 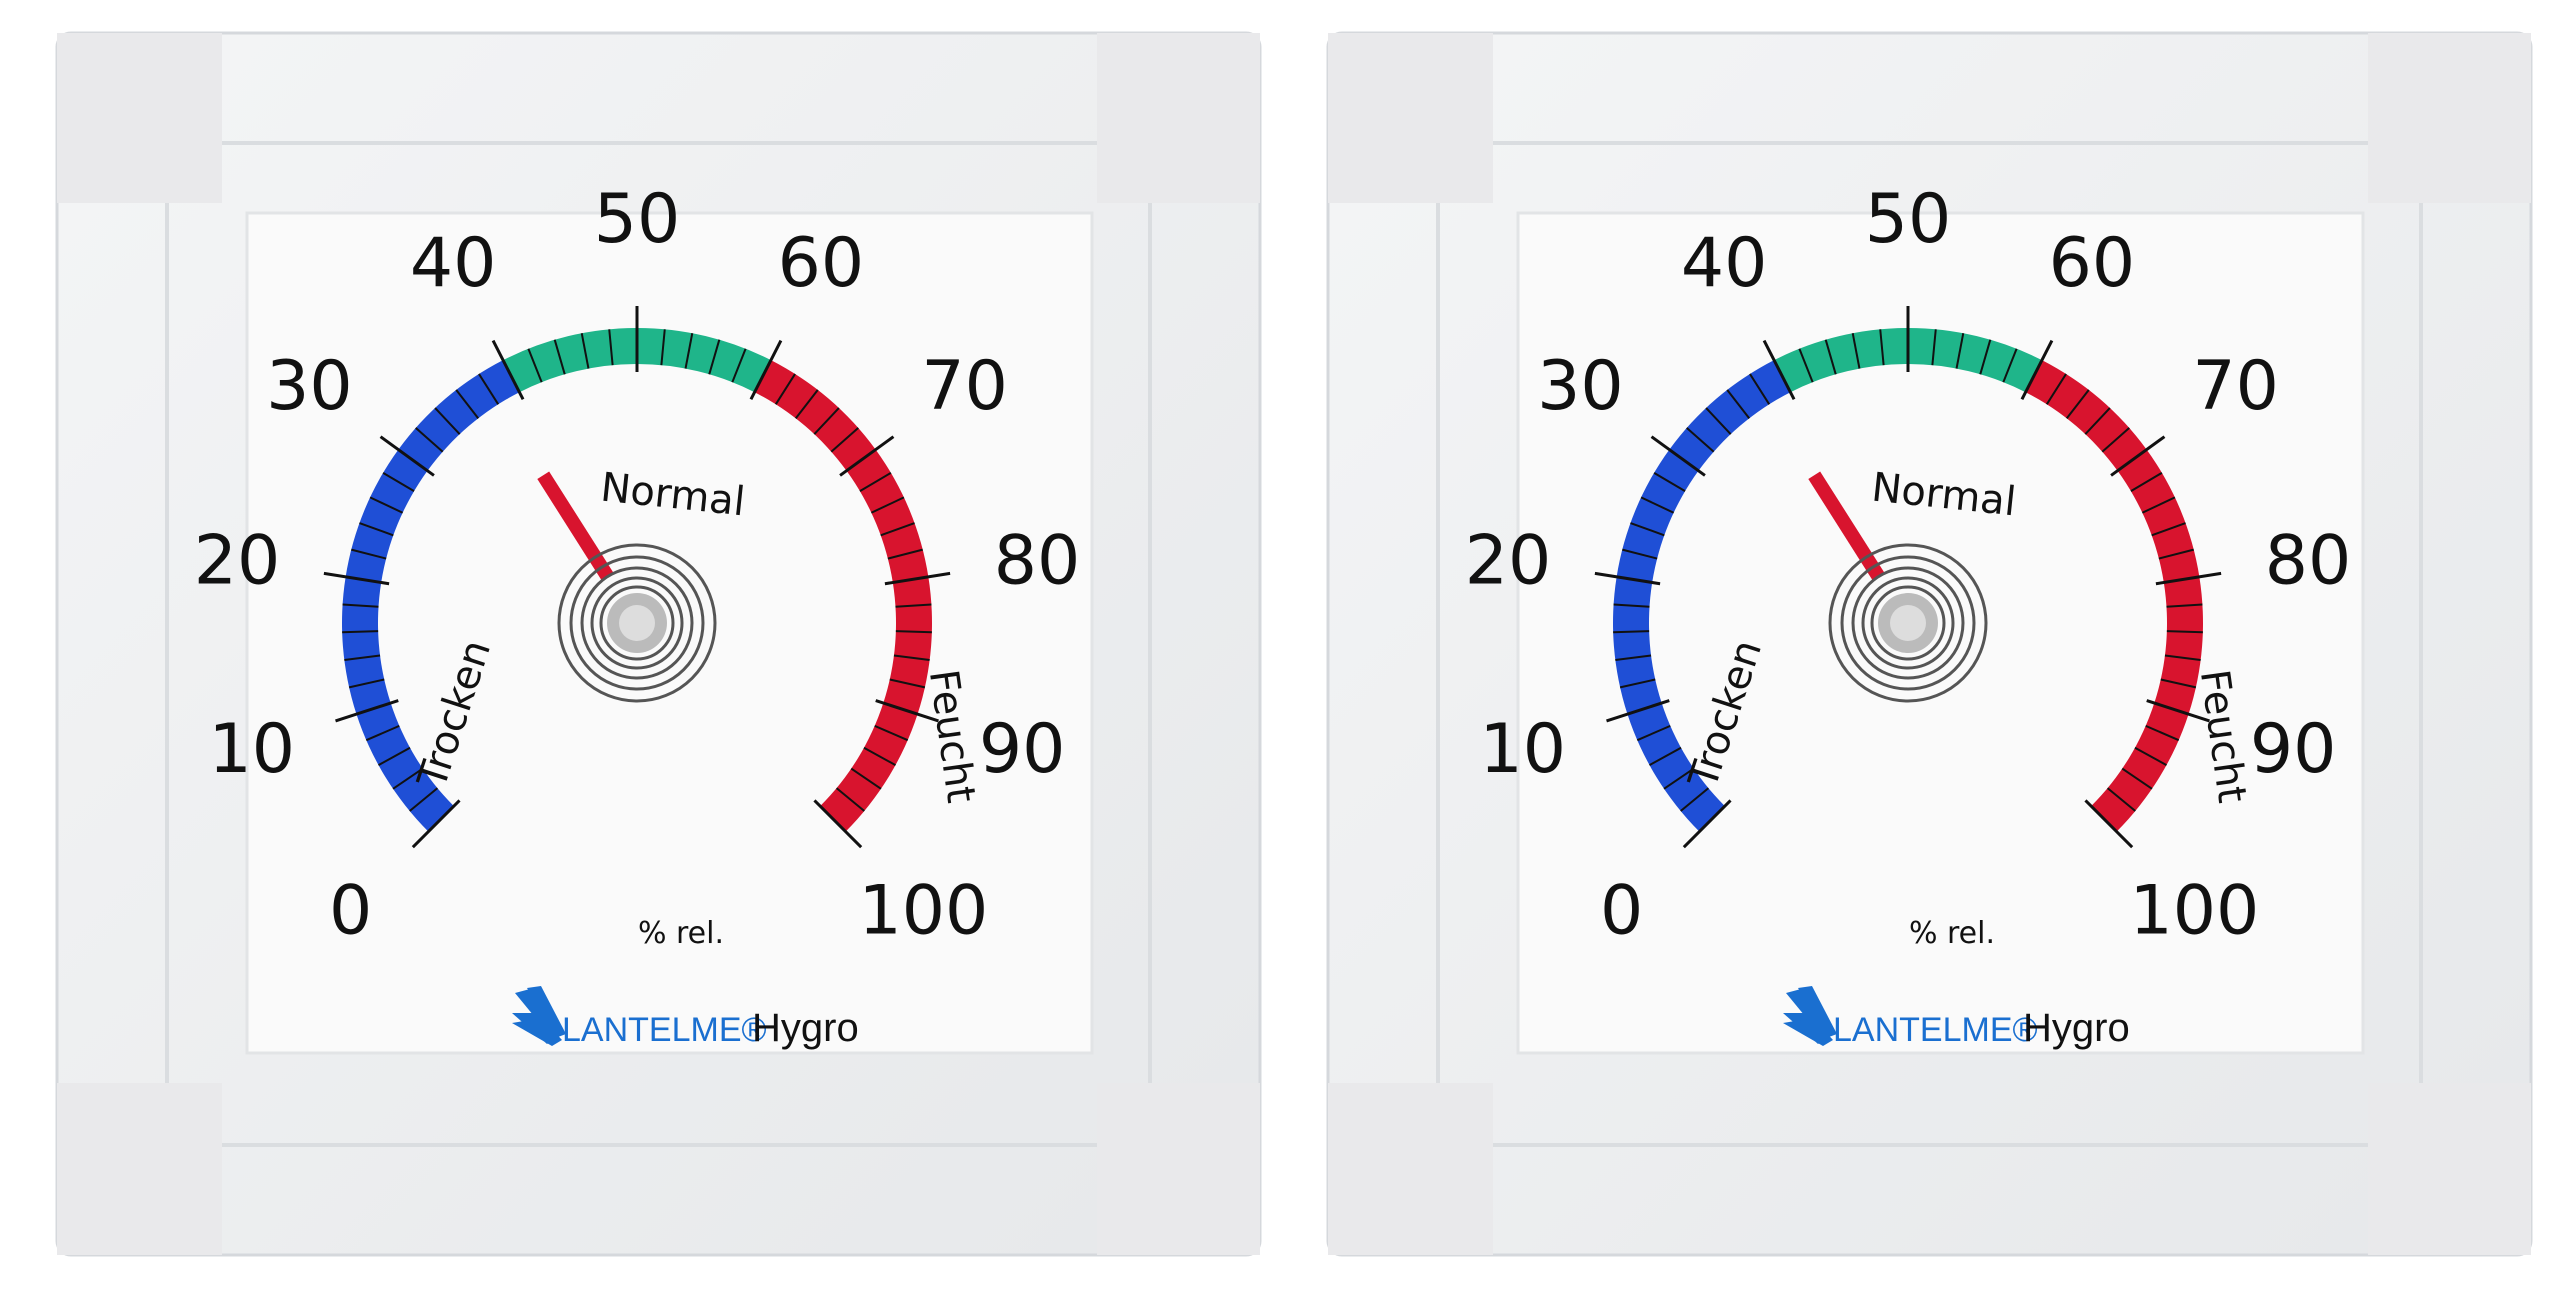 What do you see at coordinates (453, 263) in the screenshot?
I see `scale-label: 40` at bounding box center [453, 263].